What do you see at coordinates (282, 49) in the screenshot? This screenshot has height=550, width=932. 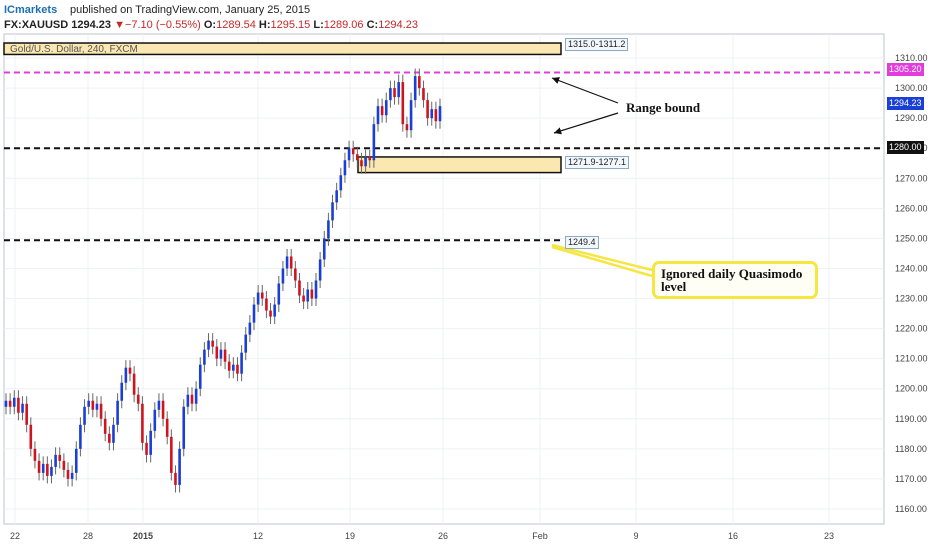 I see `supply-demand-zone` at bounding box center [282, 49].